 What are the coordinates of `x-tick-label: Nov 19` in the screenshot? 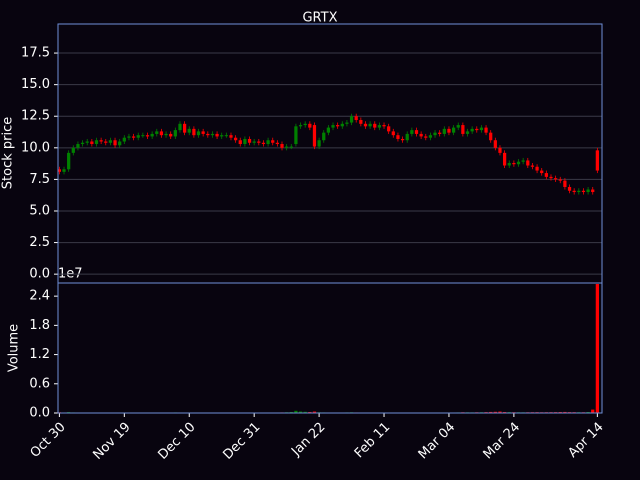 It's located at (111, 441).